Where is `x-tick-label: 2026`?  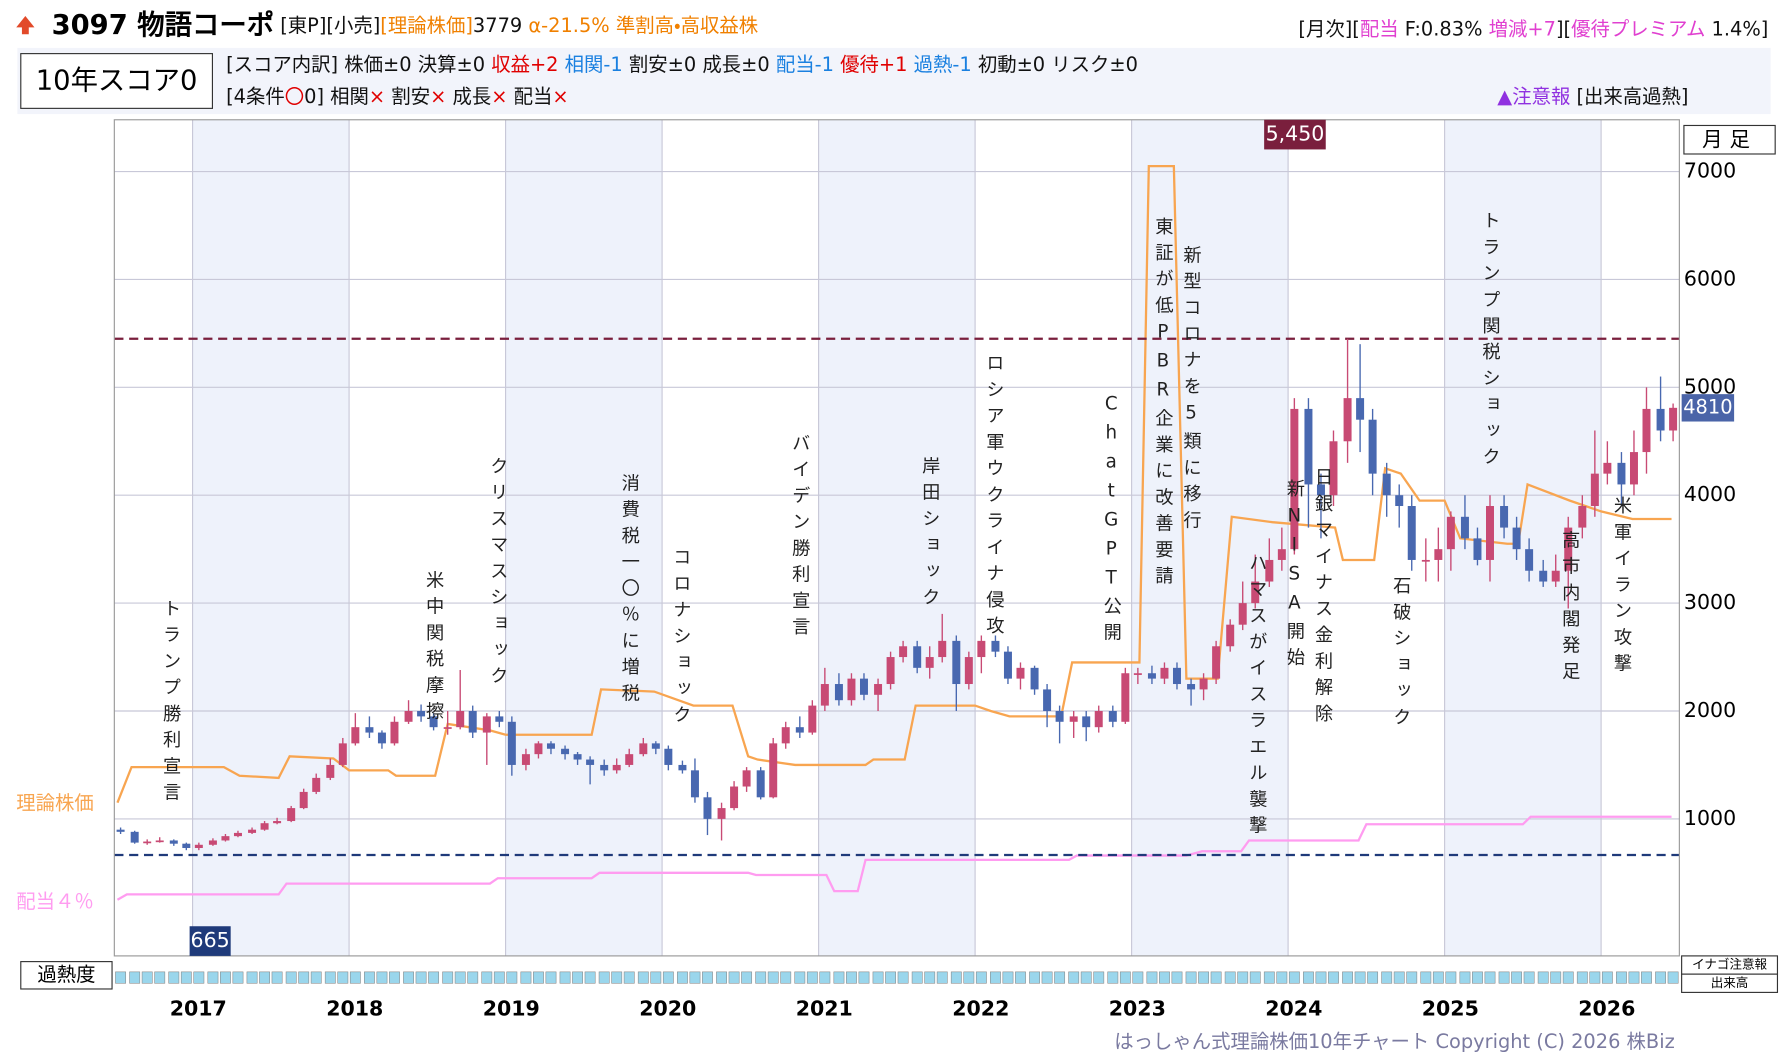 x-tick-label: 2026 is located at coordinates (1606, 1009).